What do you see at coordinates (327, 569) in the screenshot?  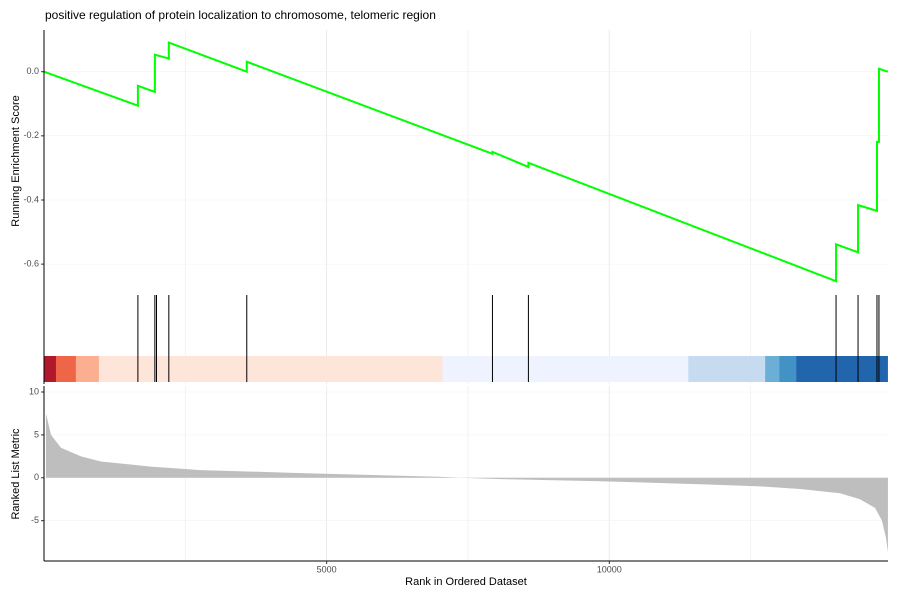 I see `x-tick-label: 5000` at bounding box center [327, 569].